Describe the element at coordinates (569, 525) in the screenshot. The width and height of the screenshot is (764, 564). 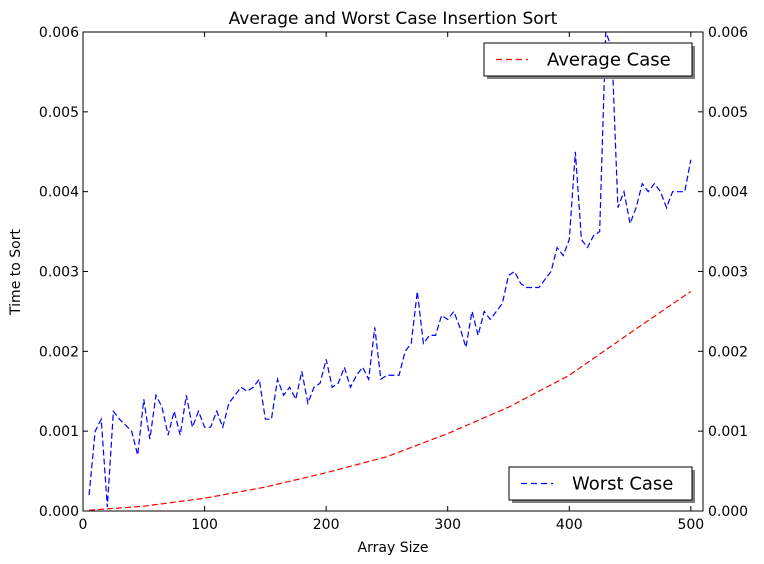
I see `x-tick-label: 400` at that location.